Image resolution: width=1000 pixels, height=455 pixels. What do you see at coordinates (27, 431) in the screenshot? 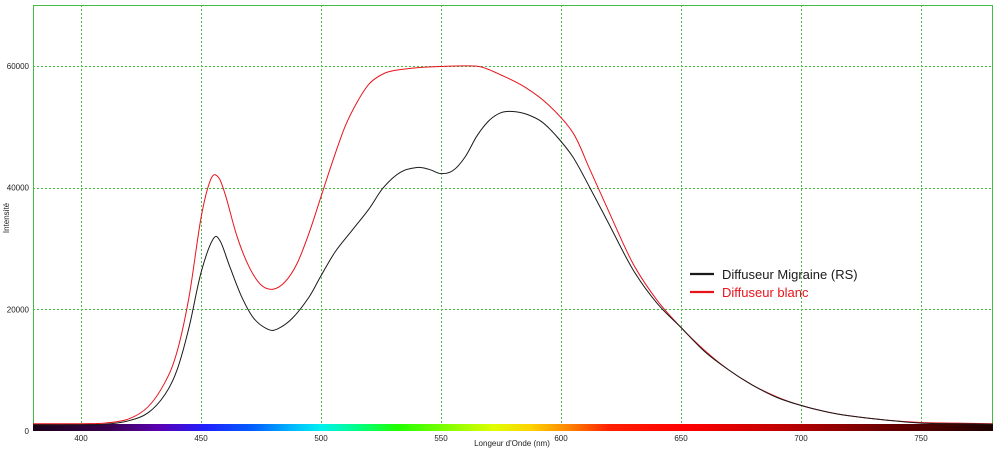
I see `y-tick-label: 0` at bounding box center [27, 431].